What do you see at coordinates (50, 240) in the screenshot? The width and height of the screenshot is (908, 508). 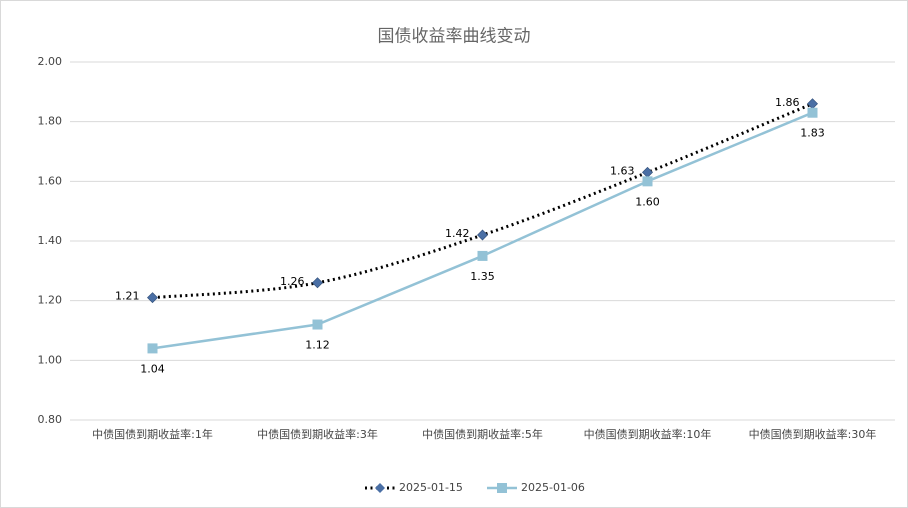 I see `y-tick-label: 1.40` at bounding box center [50, 240].